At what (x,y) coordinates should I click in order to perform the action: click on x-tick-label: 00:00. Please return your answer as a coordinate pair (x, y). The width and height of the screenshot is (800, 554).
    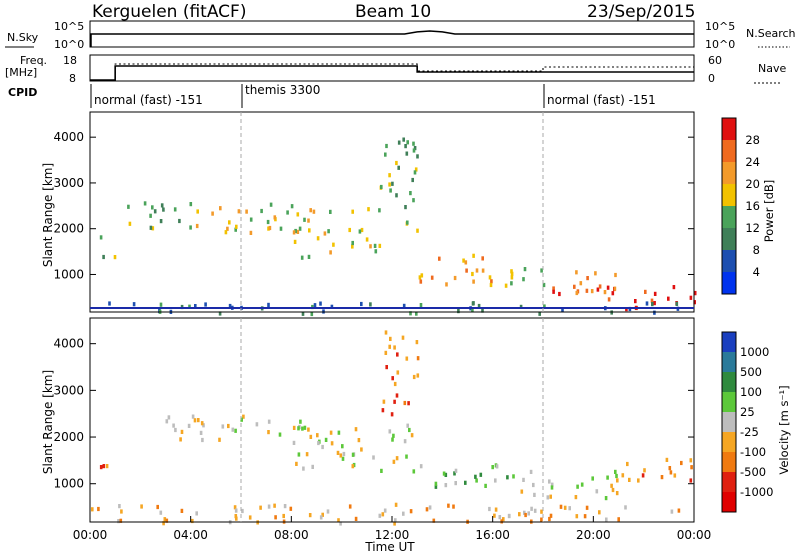
    Looking at the image, I should click on (90, 535).